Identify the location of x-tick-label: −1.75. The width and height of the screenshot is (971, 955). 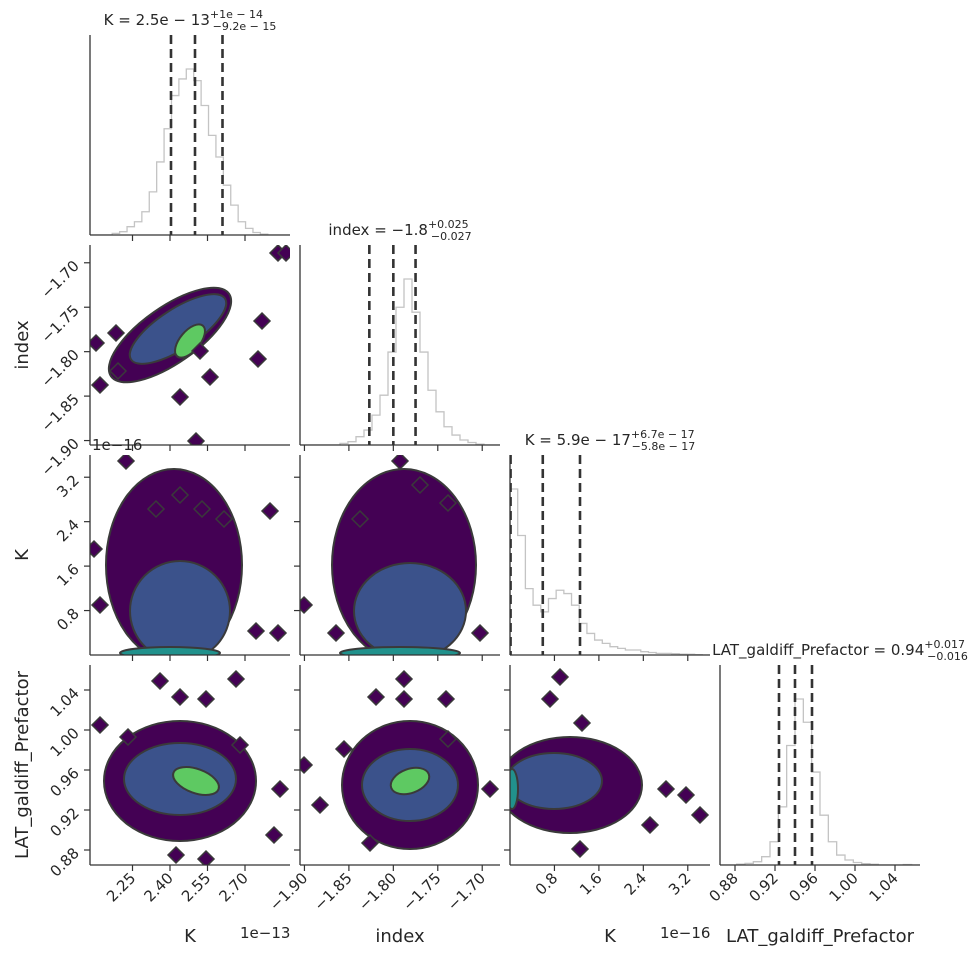
(421, 891).